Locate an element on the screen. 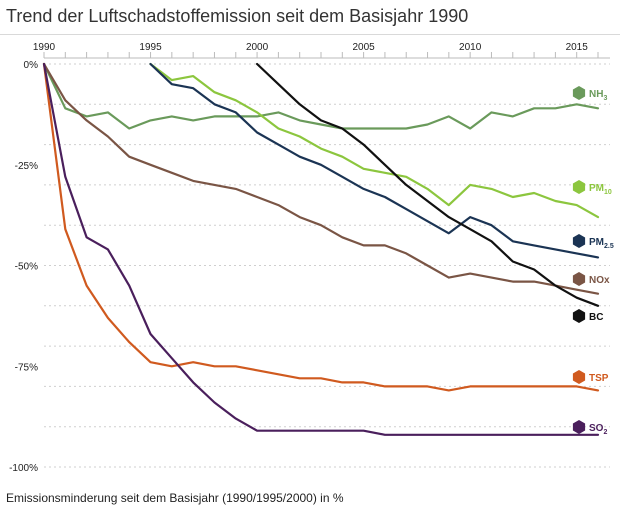  y-tick-label: -75% is located at coordinates (26, 367).